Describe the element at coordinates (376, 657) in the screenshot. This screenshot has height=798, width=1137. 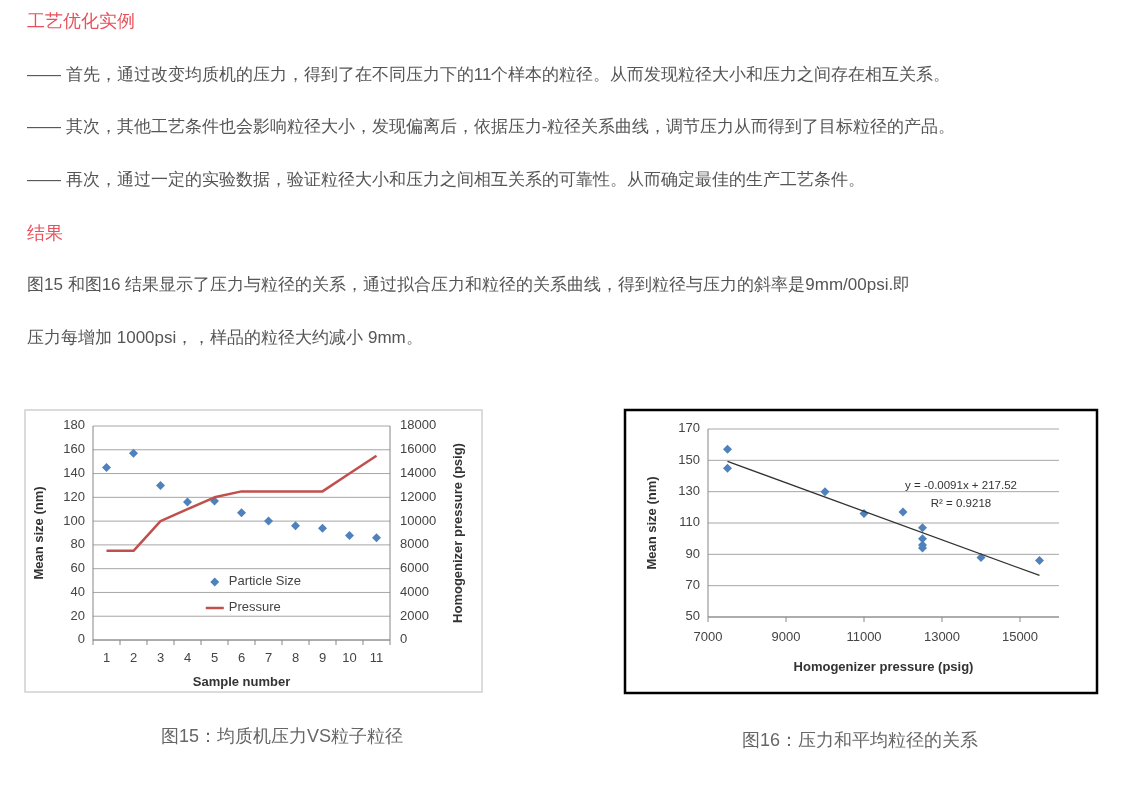
I see `x-tick-label: 11` at that location.